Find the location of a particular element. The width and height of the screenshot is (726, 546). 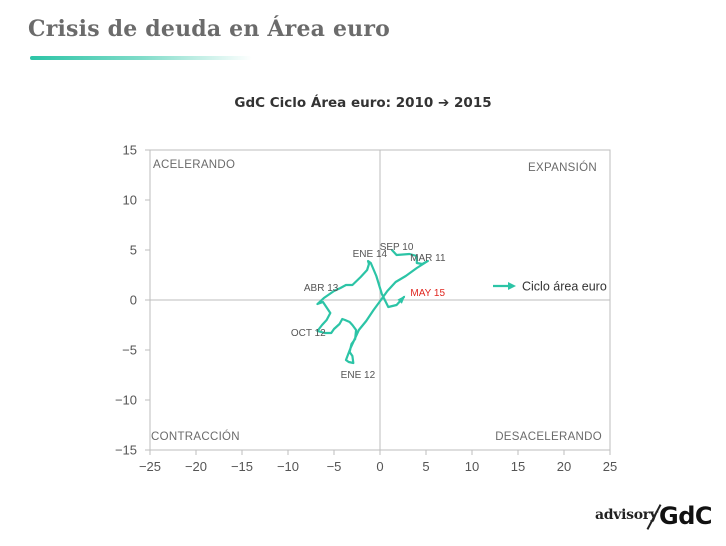

point-annotation: ENE 12 is located at coordinates (358, 375).